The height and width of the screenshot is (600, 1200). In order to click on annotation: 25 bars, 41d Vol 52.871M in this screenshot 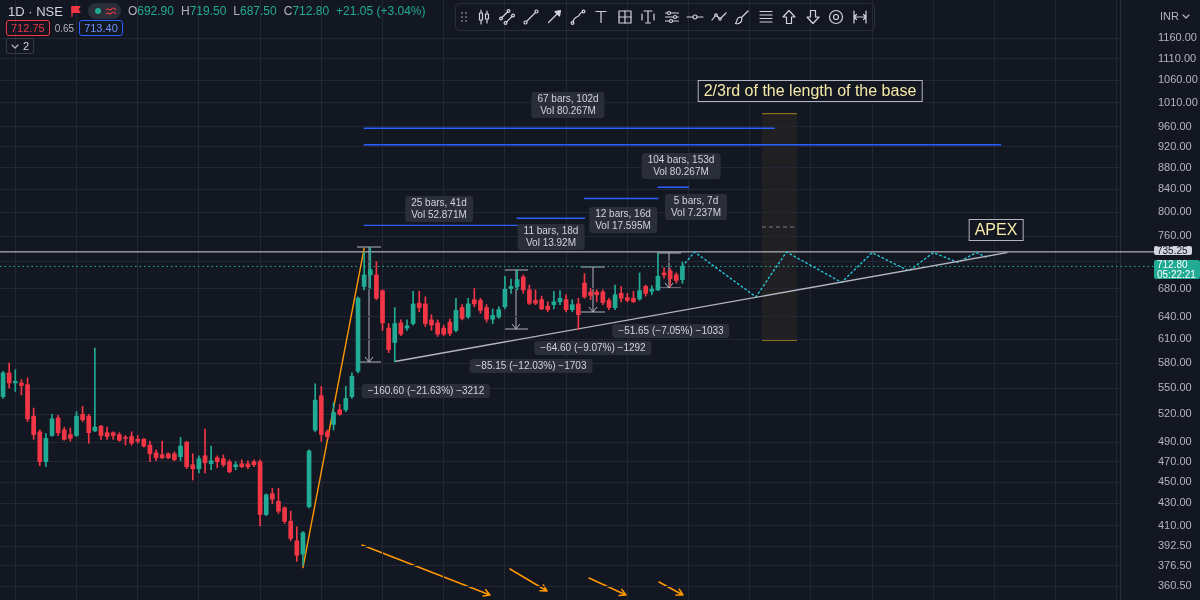, I will do `click(439, 209)`.